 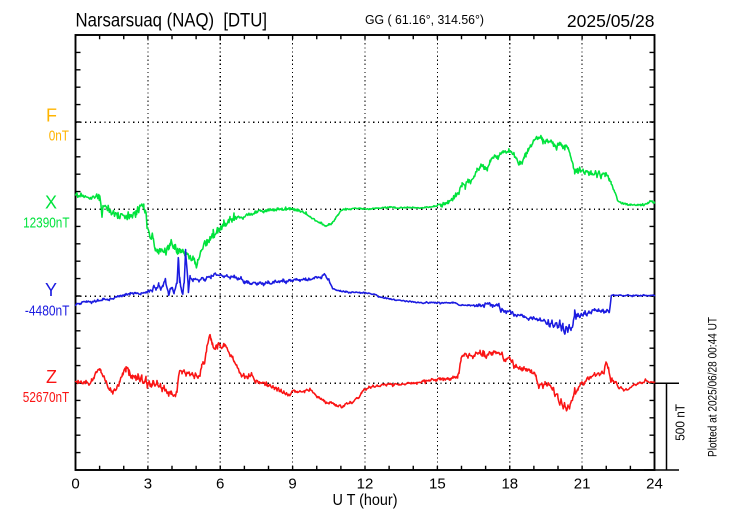 What do you see at coordinates (51, 116) in the screenshot?
I see `svg-text: F` at bounding box center [51, 116].